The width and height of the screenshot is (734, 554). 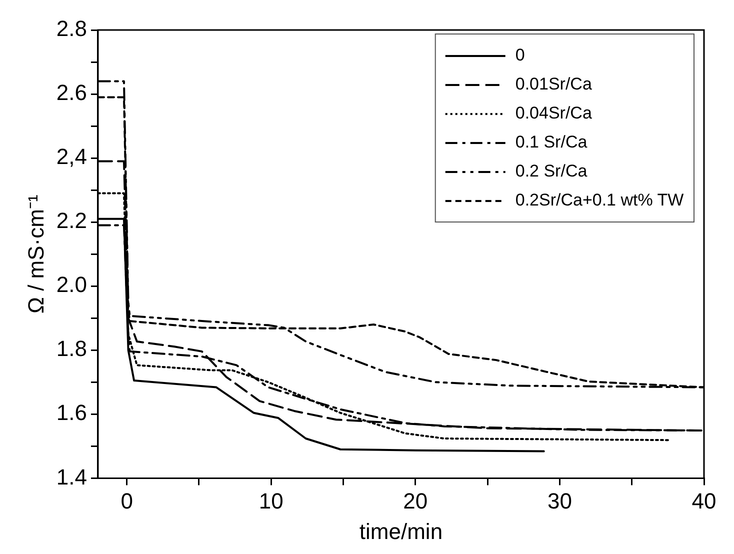 What do you see at coordinates (415, 501) in the screenshot?
I see `x-tick-label: 20` at bounding box center [415, 501].